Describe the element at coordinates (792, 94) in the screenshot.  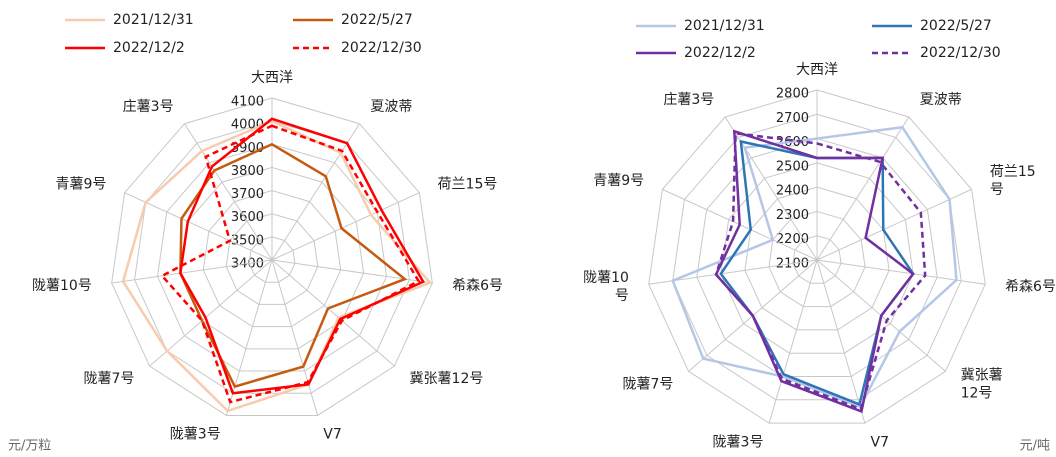
I see `r-tick-label: 2800` at that location.